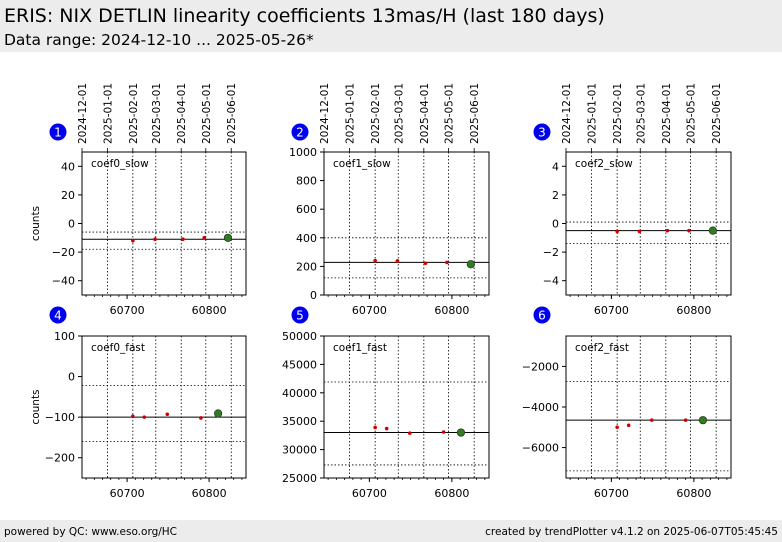 The image size is (782, 542). What do you see at coordinates (362, 164) in the screenshot?
I see `panel-label: coef1_slow` at bounding box center [362, 164].